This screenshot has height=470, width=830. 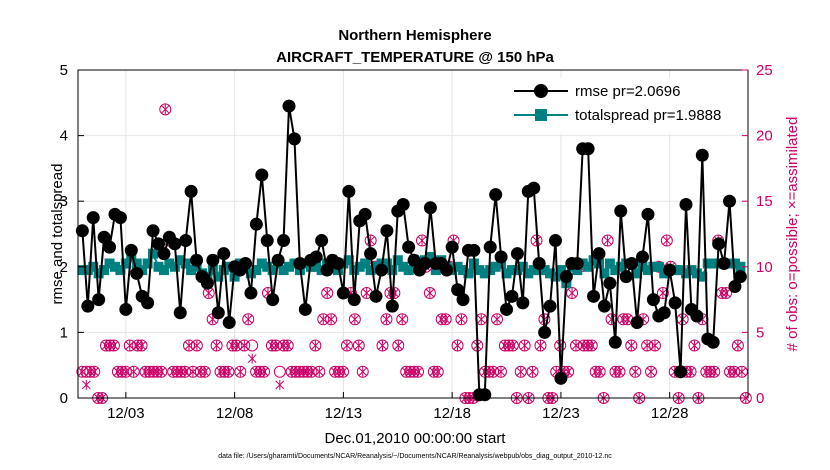 I want to click on x-axis-label: Dec.01,2010 00:00:00 start, so click(x=416, y=438).